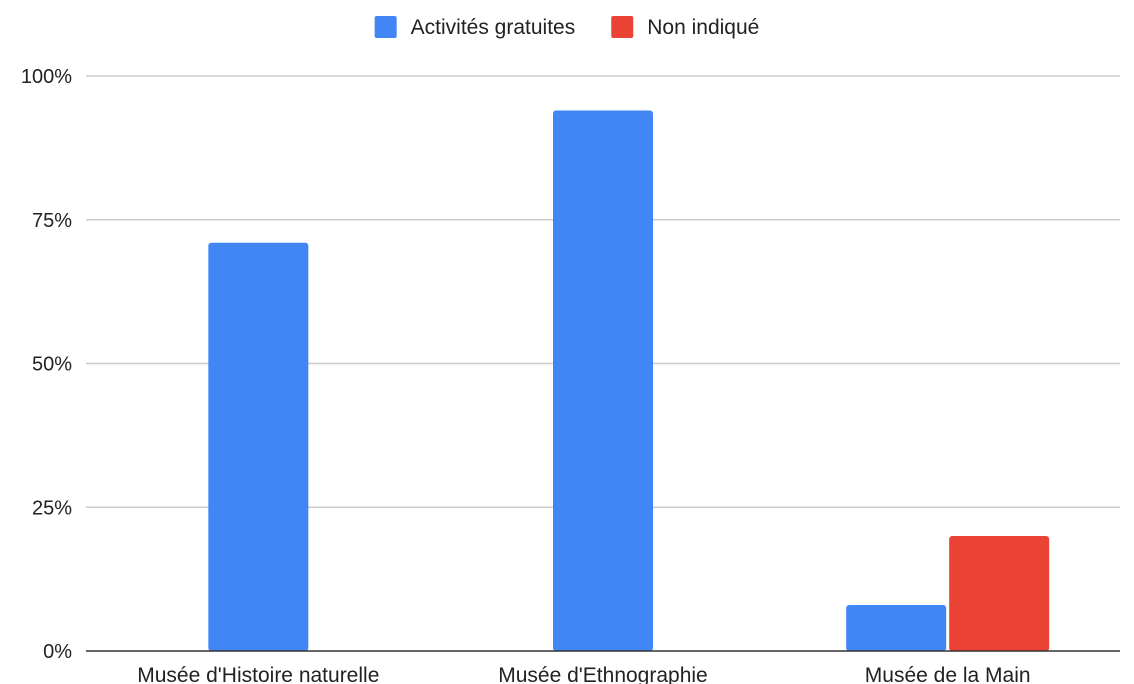 This screenshot has width=1134, height=684. Describe the element at coordinates (258, 674) in the screenshot. I see `x-category-label: Musée d'Histoire naturelle` at that location.